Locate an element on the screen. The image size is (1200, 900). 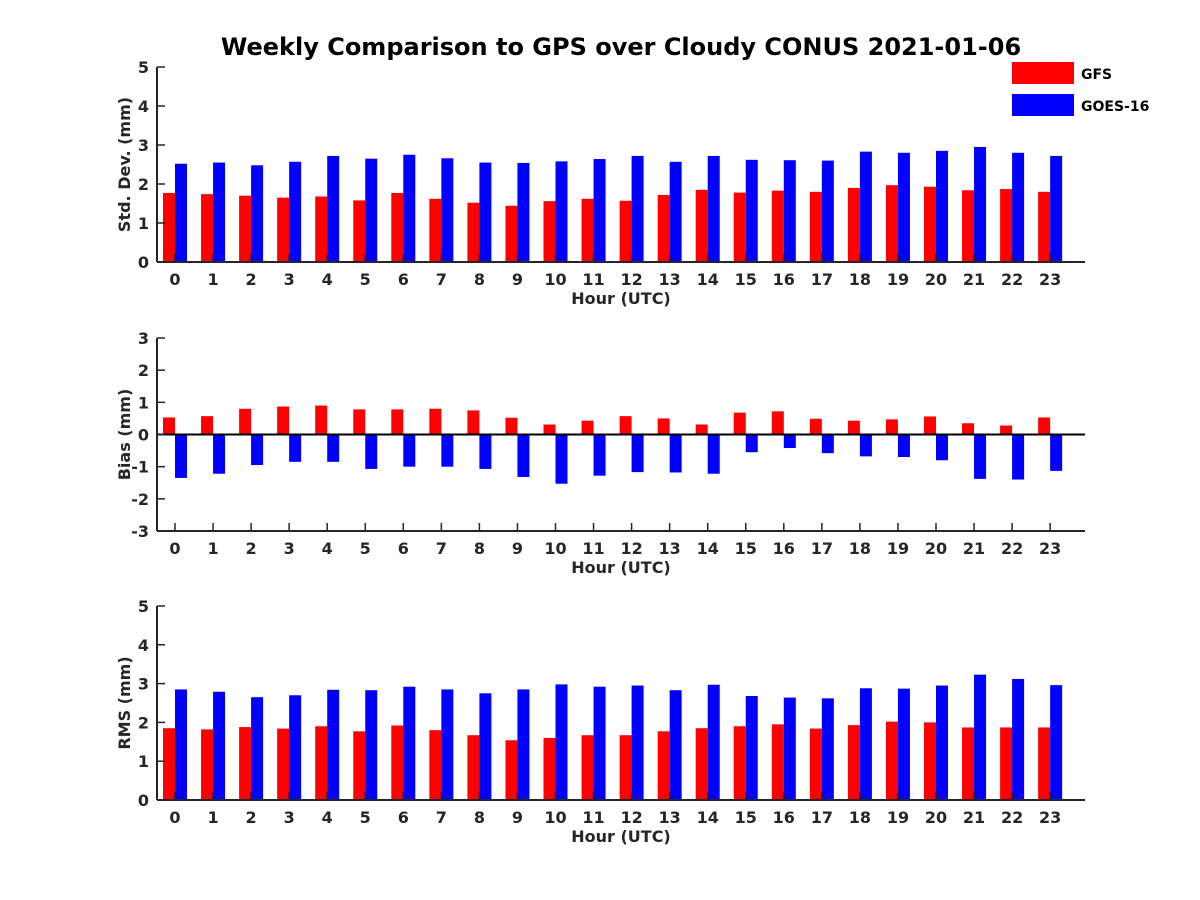
std-dev-x-tick-label: 3 is located at coordinates (289, 279).